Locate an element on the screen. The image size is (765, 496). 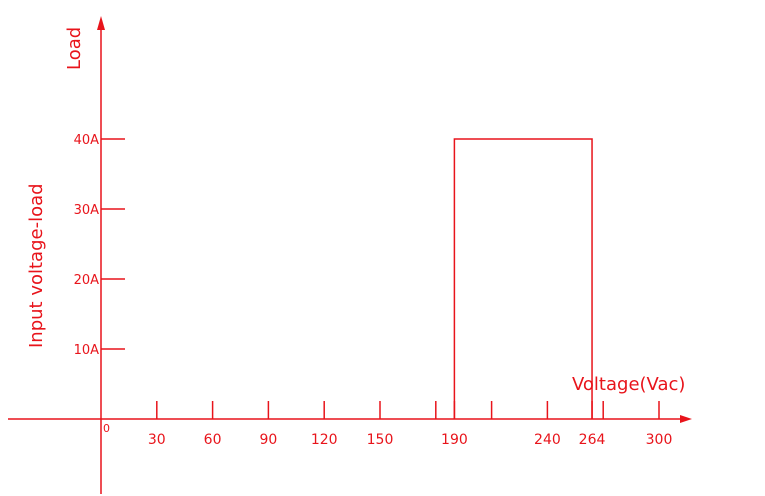
x-axis-arrow is located at coordinates (686, 419).